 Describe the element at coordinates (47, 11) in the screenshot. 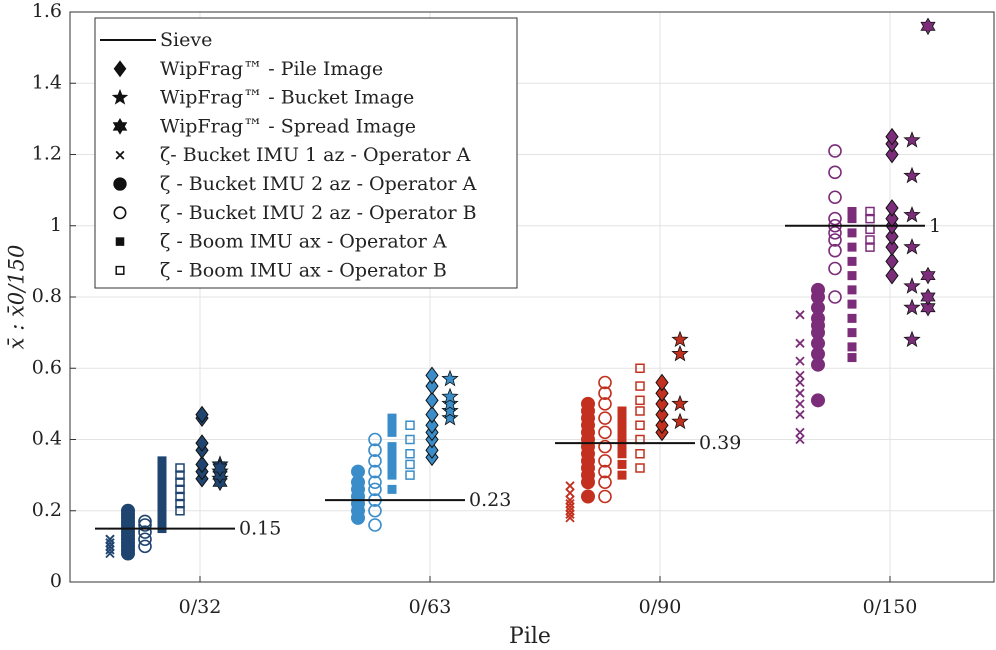

I see `y-tick-label: 1.6` at that location.